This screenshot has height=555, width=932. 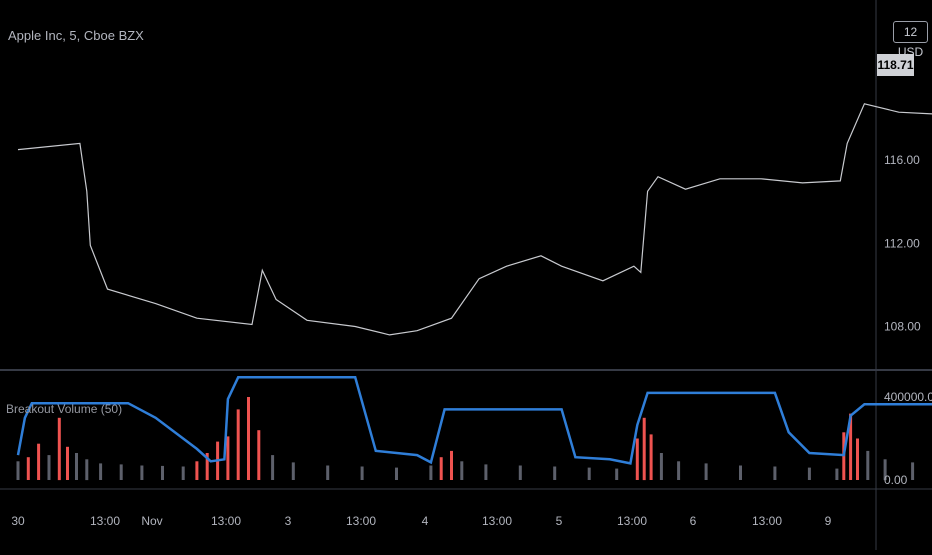 What do you see at coordinates (902, 327) in the screenshot?
I see `price-tick-label: 108.00` at bounding box center [902, 327].